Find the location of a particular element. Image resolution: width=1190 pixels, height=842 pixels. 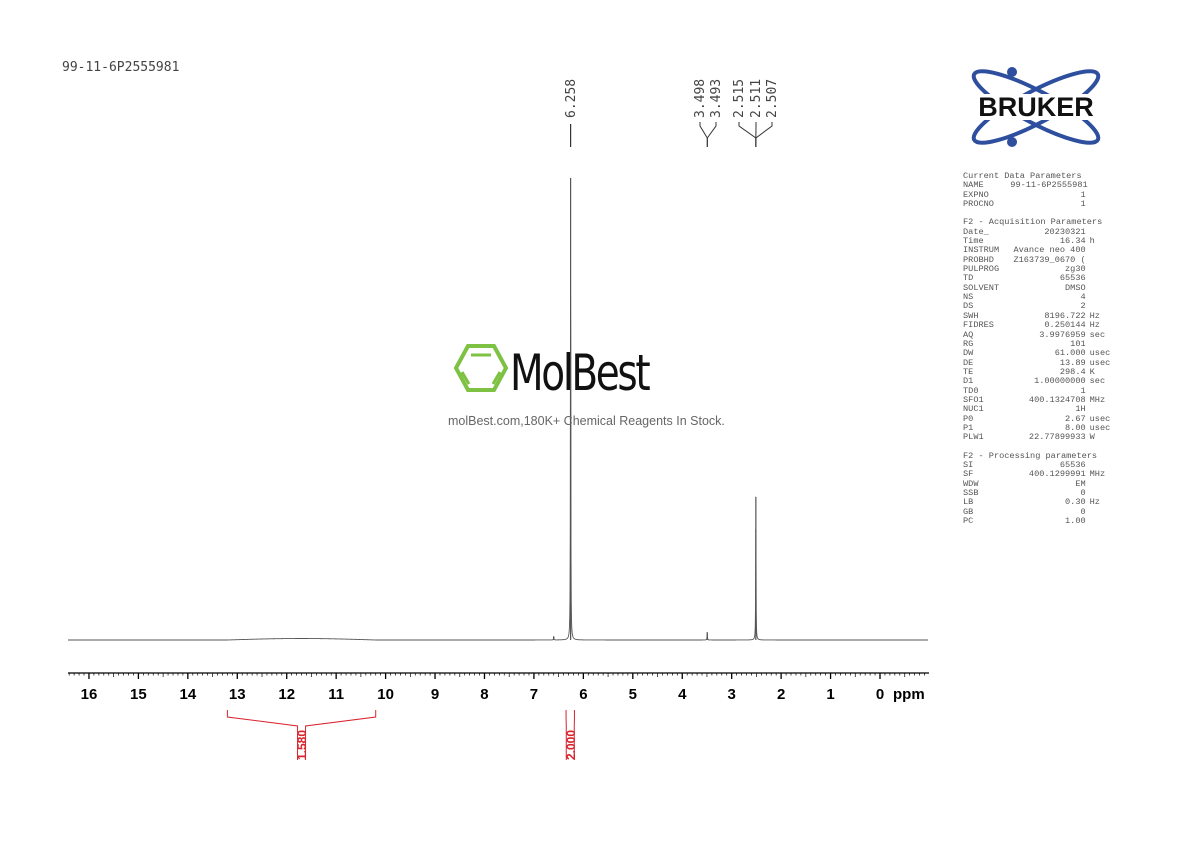

param-key: FIDRES is located at coordinates (978, 325).